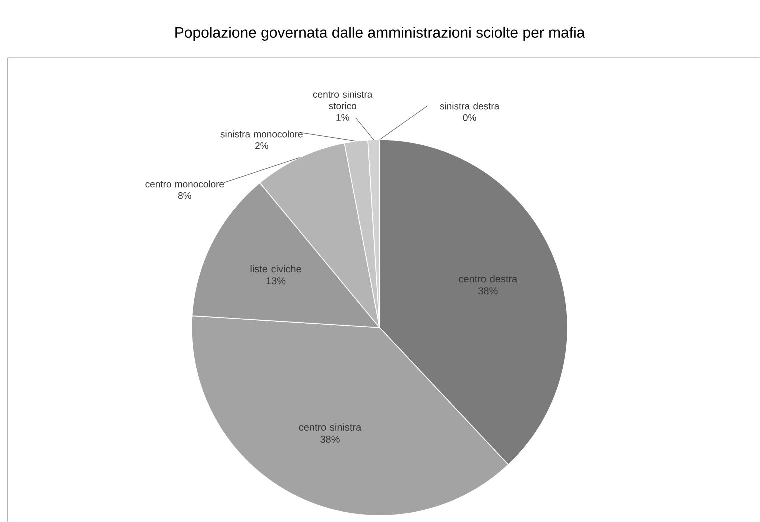 This screenshot has height=522, width=760. What do you see at coordinates (261, 134) in the screenshot?
I see `slice-label: sinistra monocolore` at bounding box center [261, 134].